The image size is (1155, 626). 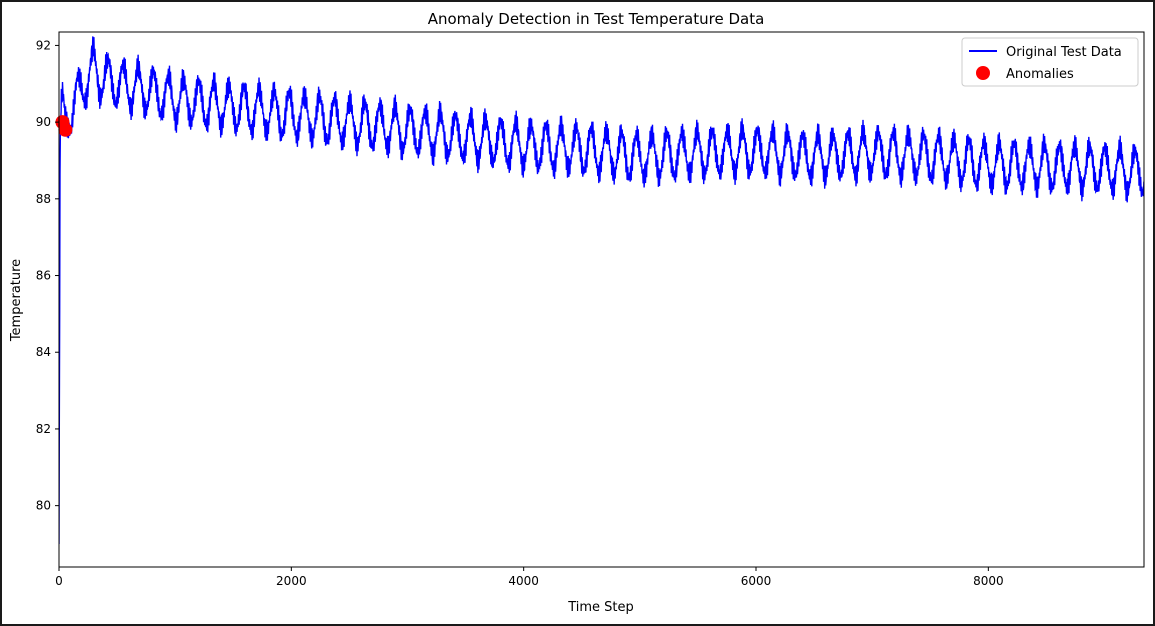 What do you see at coordinates (523, 581) in the screenshot?
I see `x-tick-label: 4000` at bounding box center [523, 581].